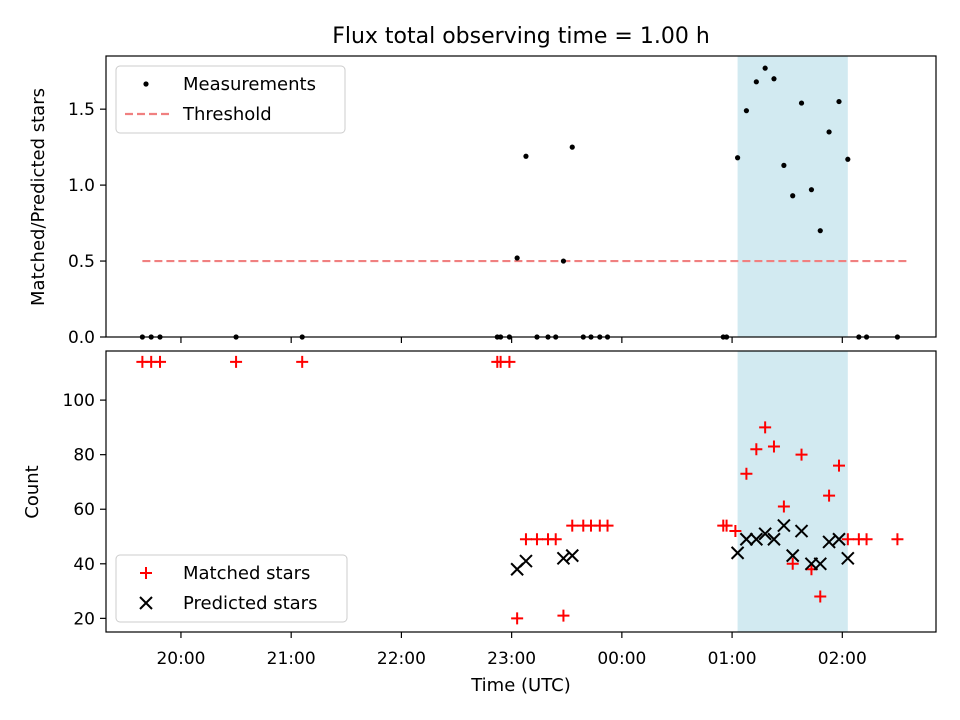 The width and height of the screenshot is (960, 720). I want to click on count-ytick-label: 20, so click(84, 619).